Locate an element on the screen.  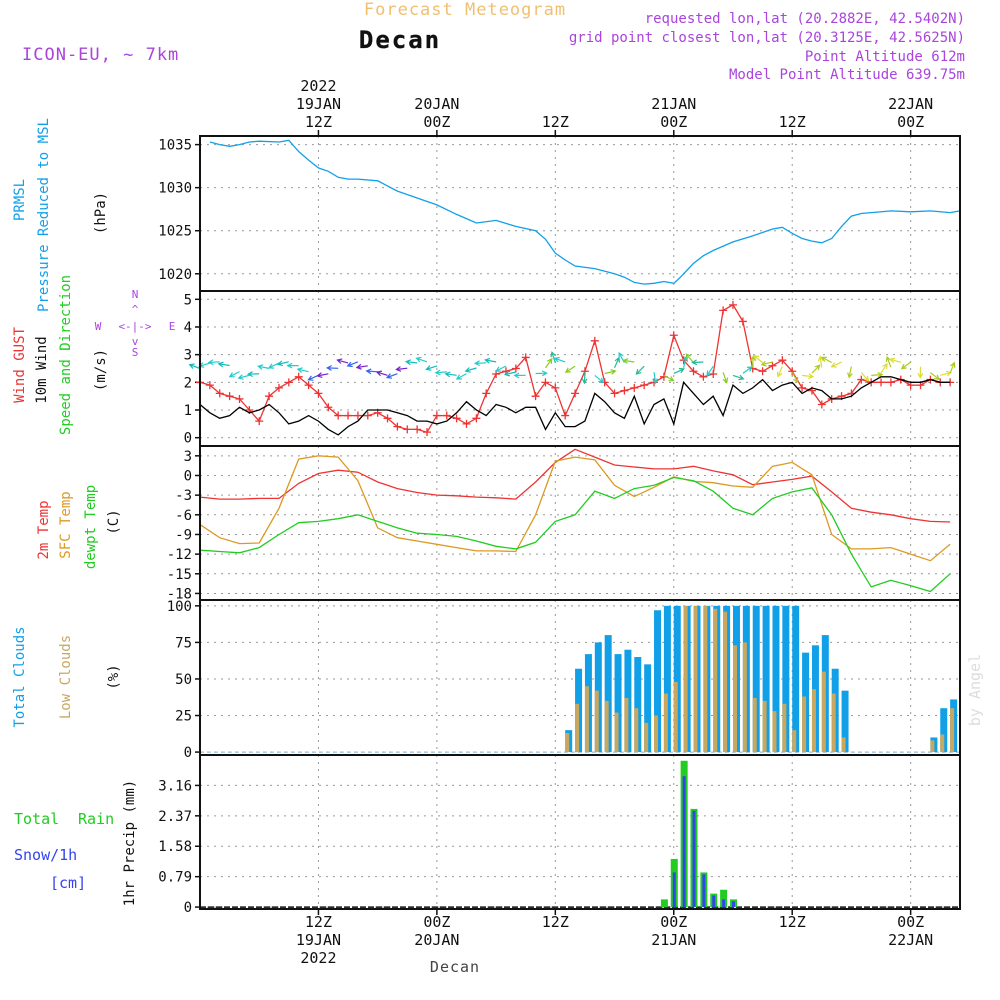
wind-panel: 0 1 2 3 4 5 is located at coordinates (572, 368).